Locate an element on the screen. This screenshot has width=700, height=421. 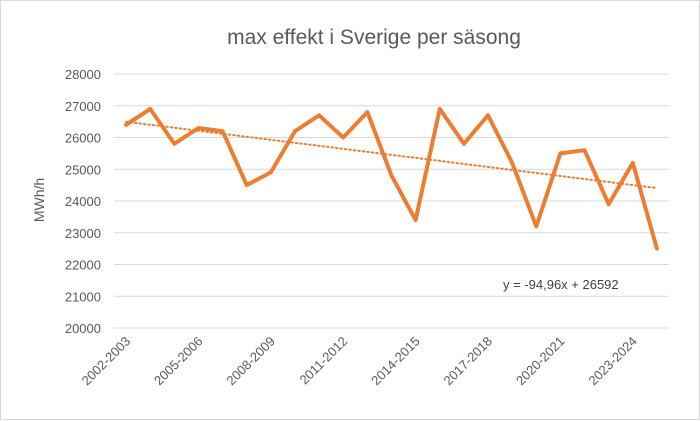
x-tick-label: 2002-2003 is located at coordinates (106, 361).